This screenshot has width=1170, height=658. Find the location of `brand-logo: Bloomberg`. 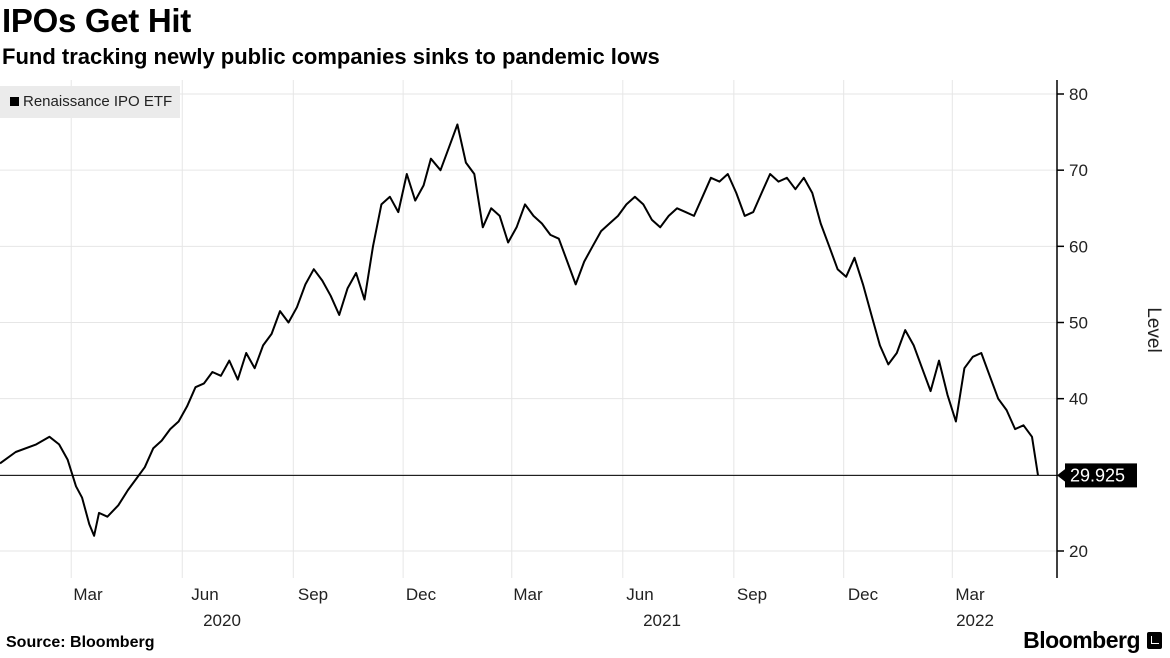

brand-logo: Bloomberg is located at coordinates (1081, 640).